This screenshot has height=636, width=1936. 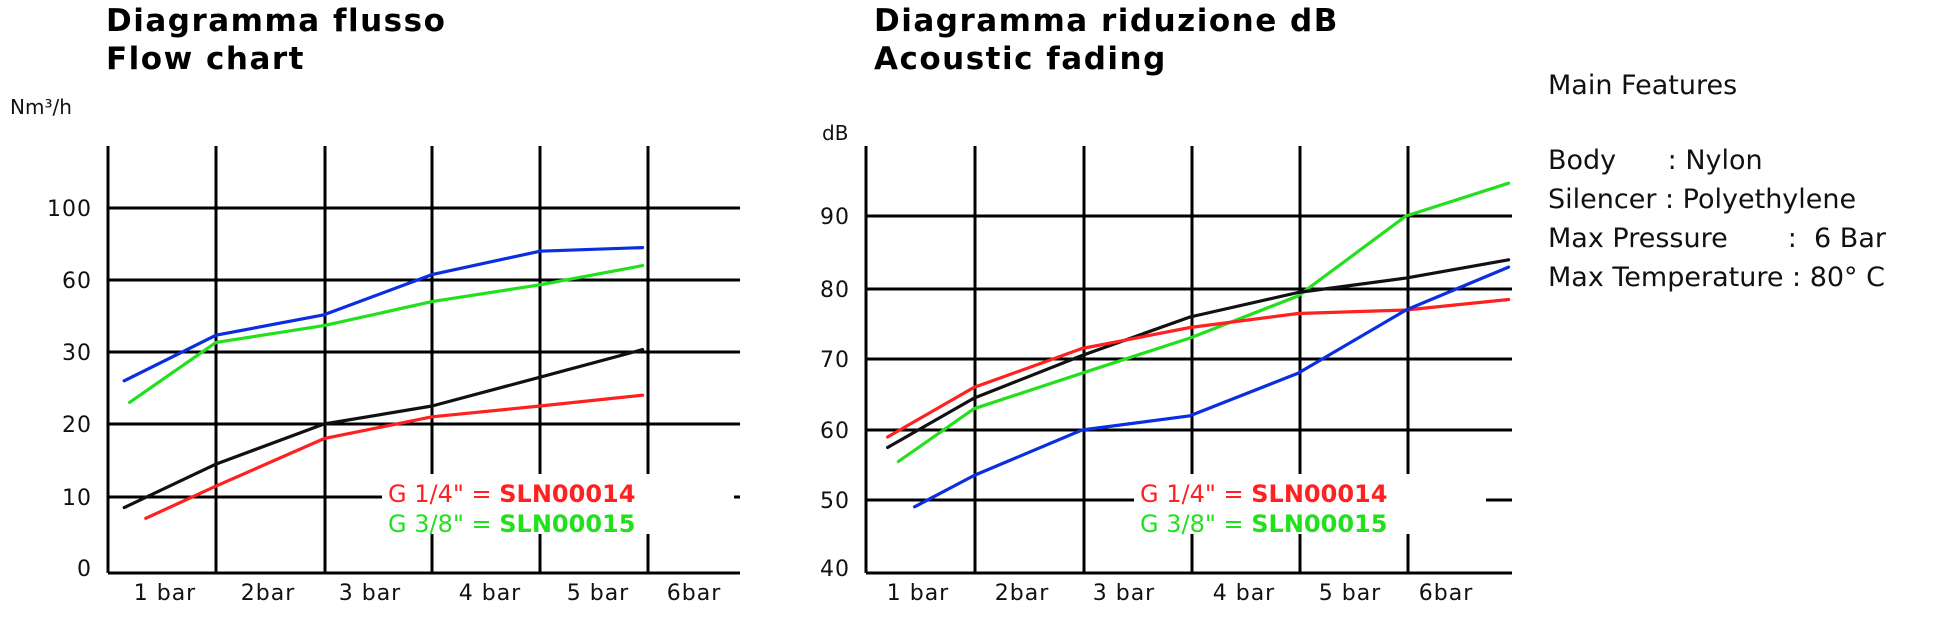 What do you see at coordinates (1020, 59) in the screenshot?
I see `acoustic-chart-title-line2: Acoustic fading` at bounding box center [1020, 59].